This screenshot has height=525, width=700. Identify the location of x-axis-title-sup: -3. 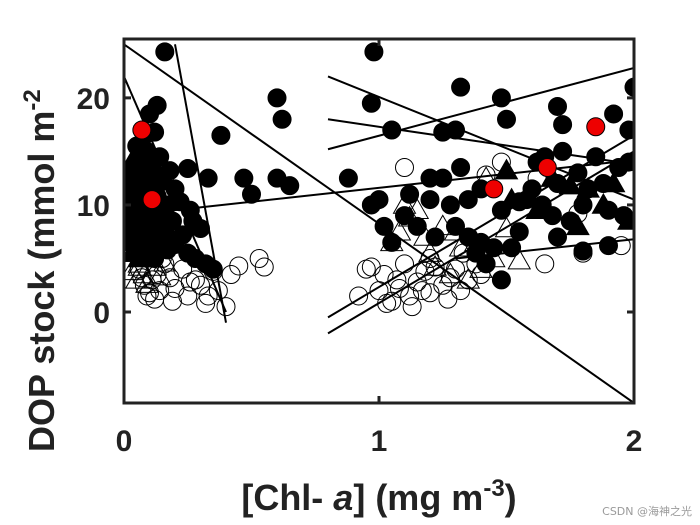
(493, 488).